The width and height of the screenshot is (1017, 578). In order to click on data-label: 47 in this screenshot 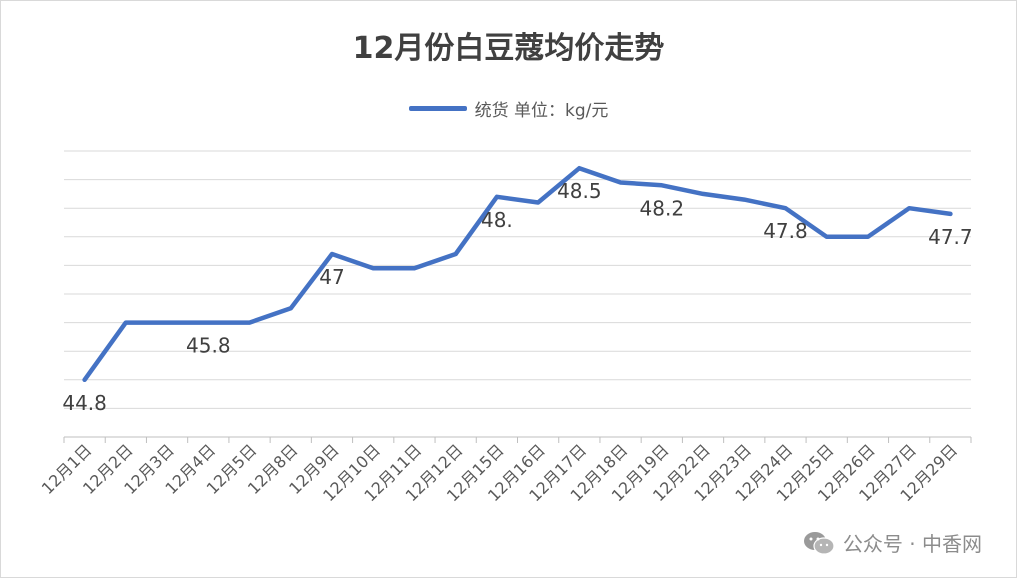, I will do `click(331, 277)`.